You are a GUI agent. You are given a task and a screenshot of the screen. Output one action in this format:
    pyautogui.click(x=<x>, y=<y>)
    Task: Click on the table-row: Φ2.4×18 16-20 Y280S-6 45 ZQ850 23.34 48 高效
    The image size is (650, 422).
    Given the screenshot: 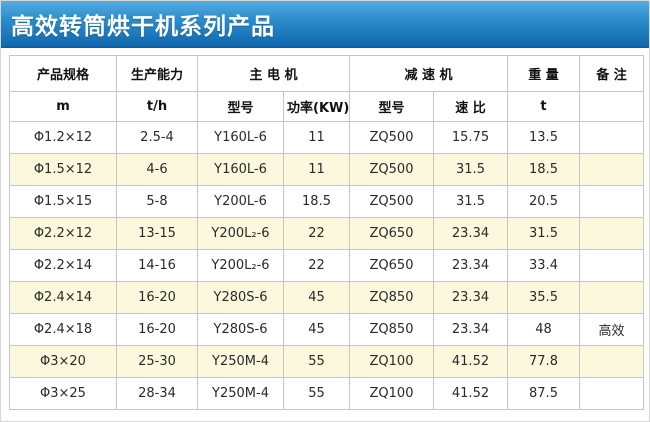 What is the action you would take?
    pyautogui.click(x=326, y=329)
    